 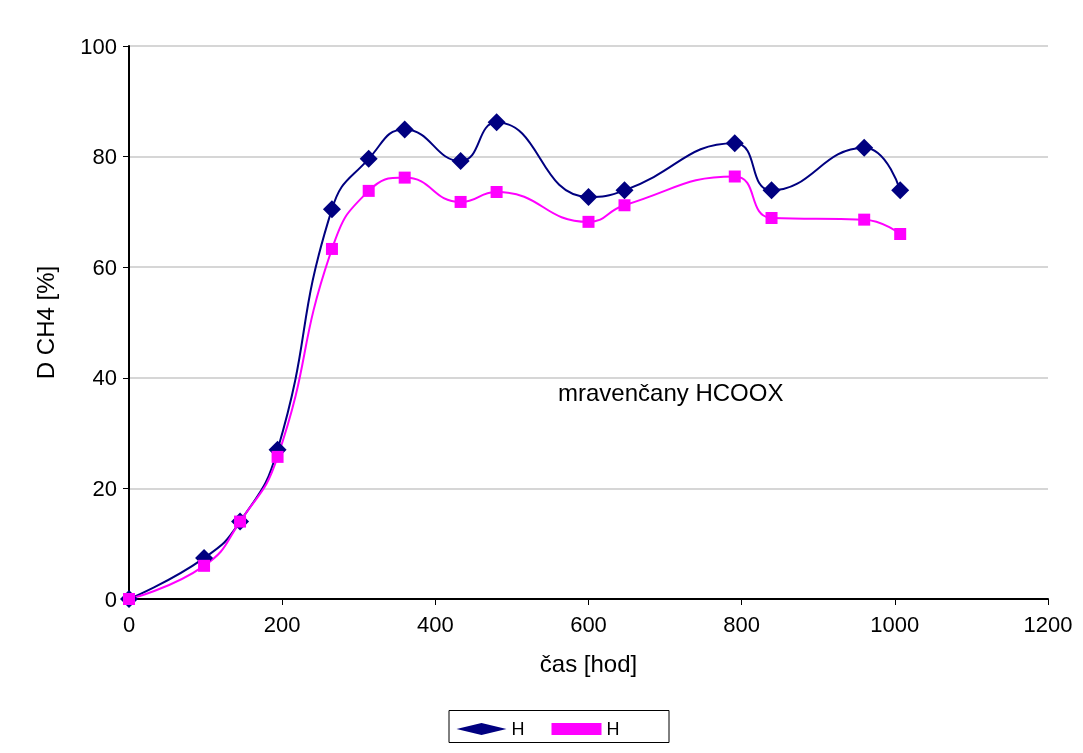 What do you see at coordinates (104, 378) in the screenshot?
I see `y-tick-label: 40` at bounding box center [104, 378].